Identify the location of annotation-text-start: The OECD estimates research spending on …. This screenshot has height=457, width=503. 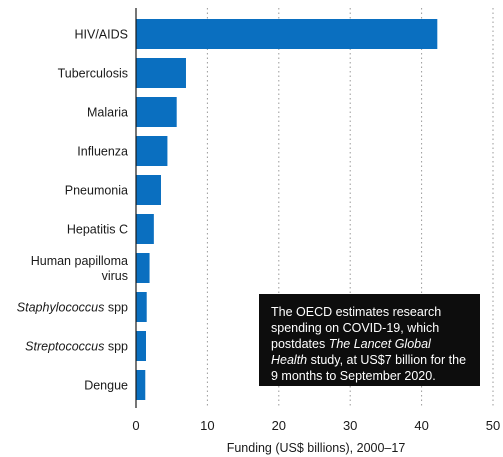
(356, 328).